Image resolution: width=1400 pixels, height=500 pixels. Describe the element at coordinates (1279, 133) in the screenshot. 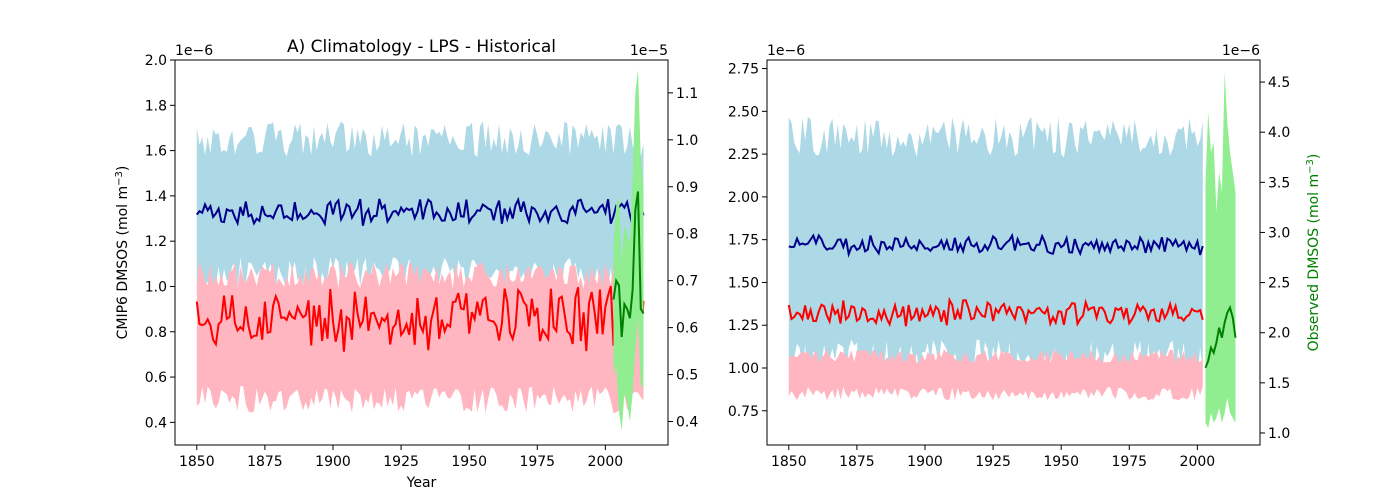

I see `y-right-tick-label: 4.0` at that location.